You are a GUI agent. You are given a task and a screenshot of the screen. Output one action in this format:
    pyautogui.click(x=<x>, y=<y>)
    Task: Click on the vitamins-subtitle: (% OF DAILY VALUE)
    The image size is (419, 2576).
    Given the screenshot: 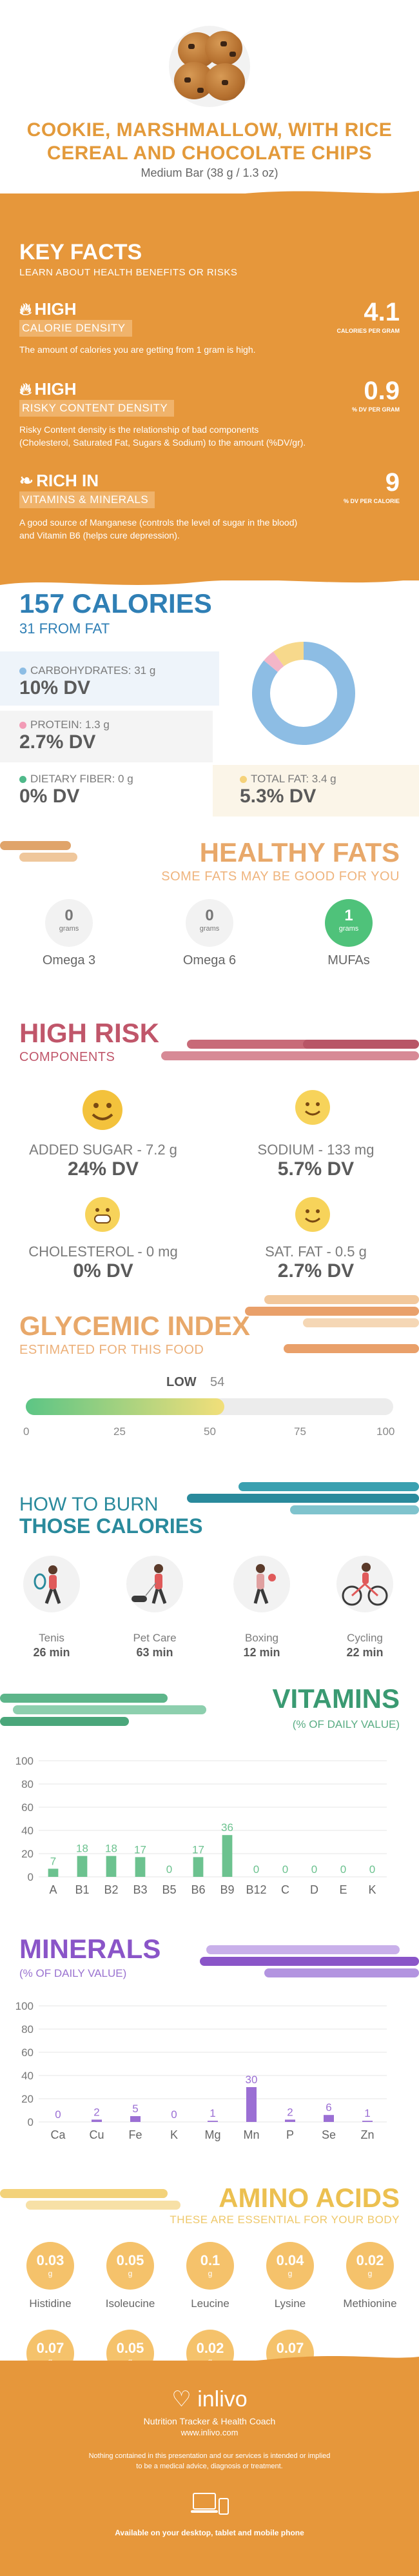 What is the action you would take?
    pyautogui.click(x=346, y=1724)
    